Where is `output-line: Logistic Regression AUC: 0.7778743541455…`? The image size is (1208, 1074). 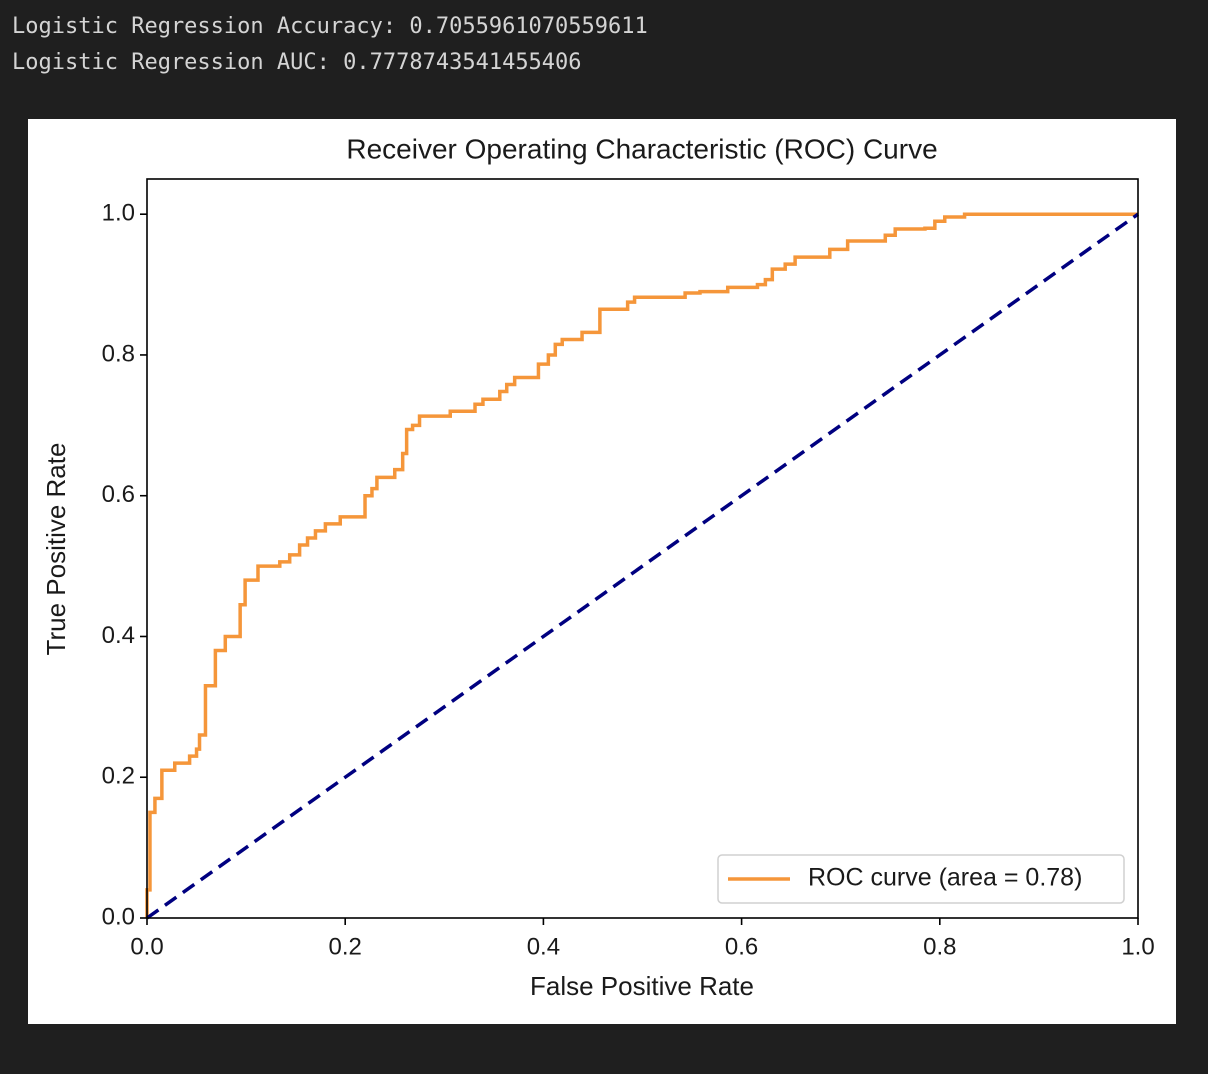
output-line: Logistic Regression AUC: 0.7778743541455… is located at coordinates (297, 62).